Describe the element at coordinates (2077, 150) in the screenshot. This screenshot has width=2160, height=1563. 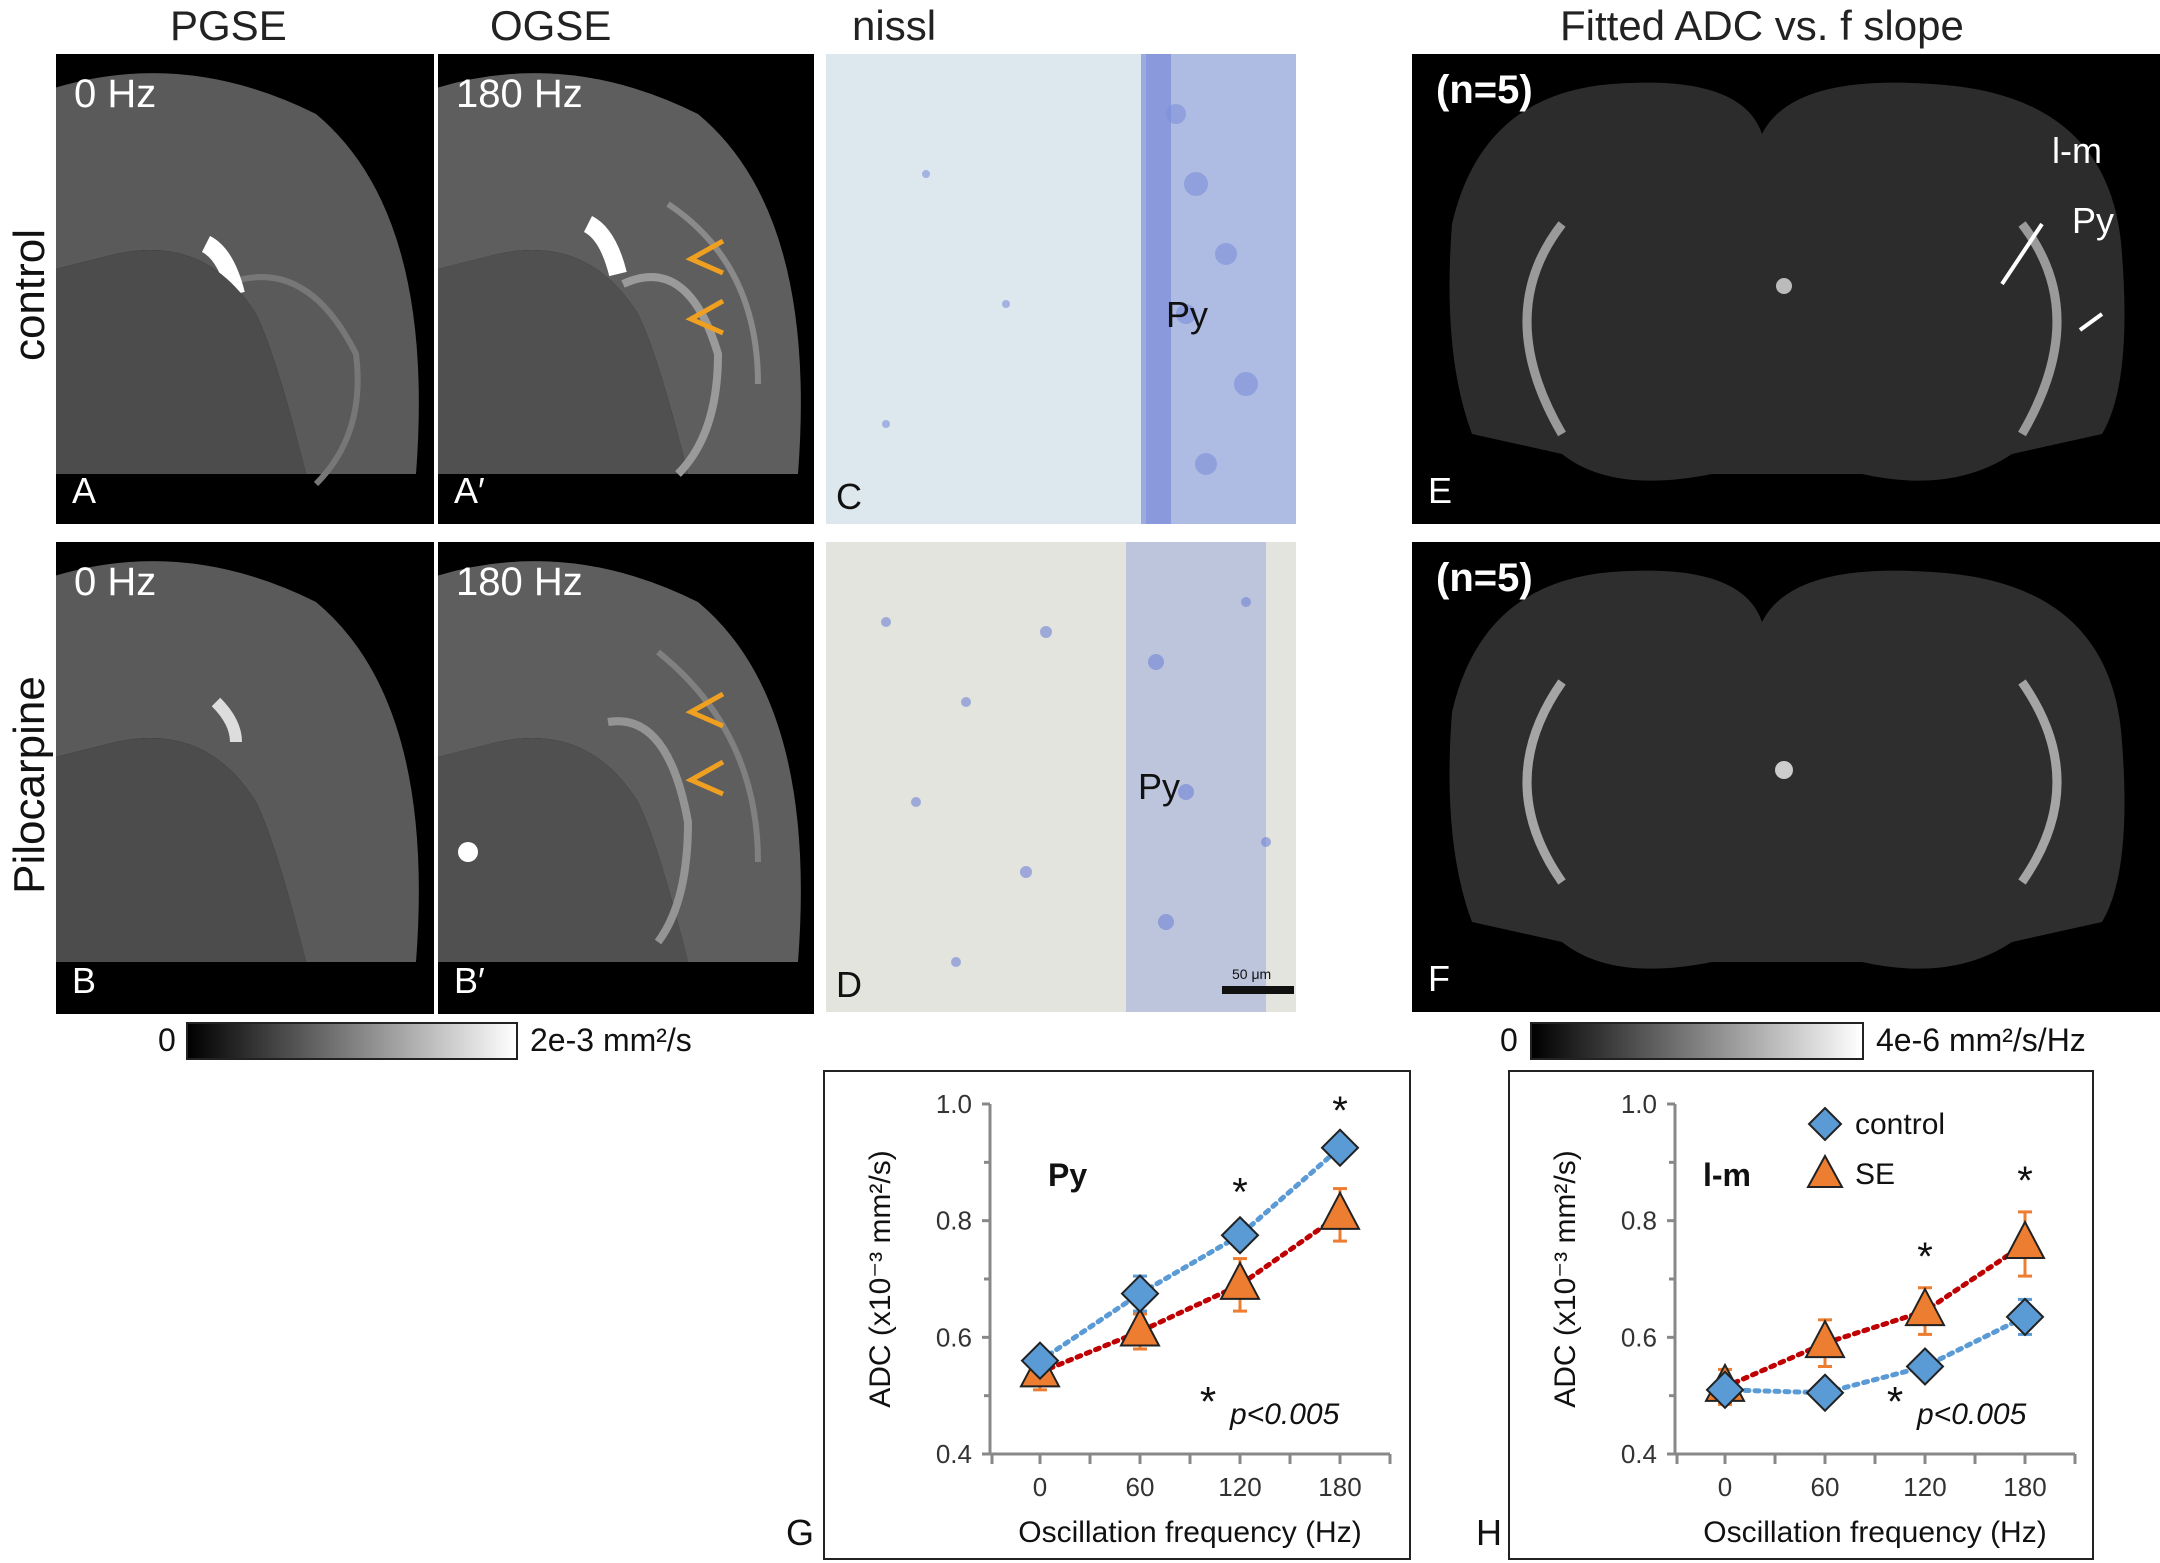
I see `region-label-lm: l-m` at that location.